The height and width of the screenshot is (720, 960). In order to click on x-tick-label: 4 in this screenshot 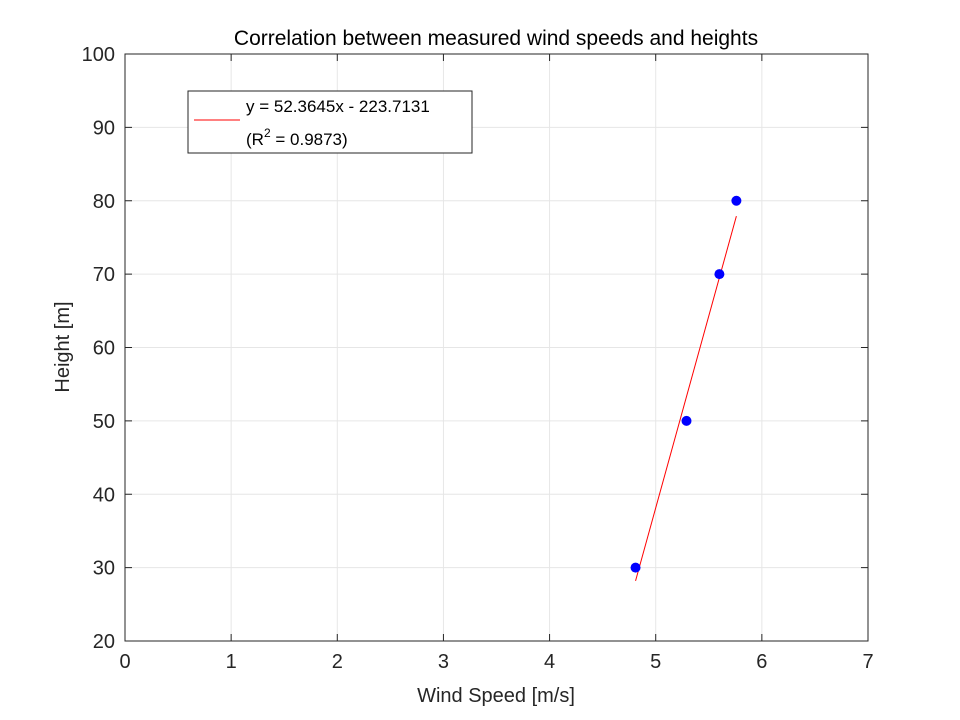, I will do `click(549, 662)`.